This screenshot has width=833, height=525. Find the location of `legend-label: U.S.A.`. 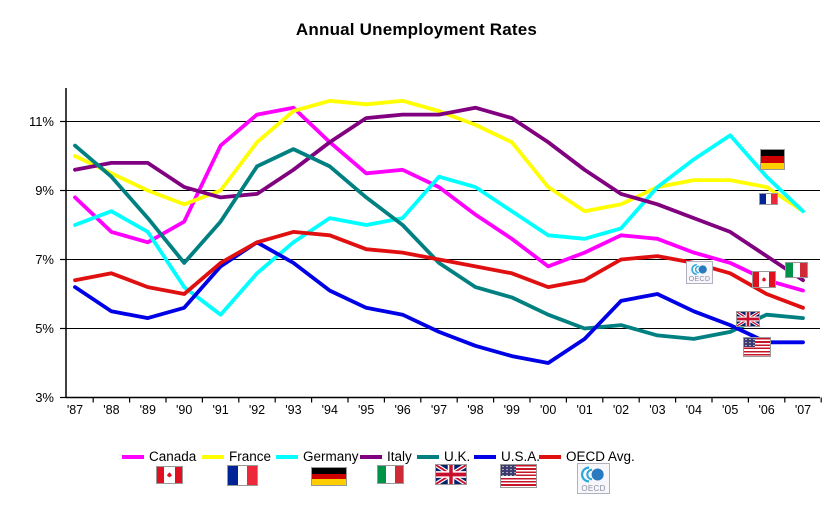

legend-label: U.S.A. is located at coordinates (521, 456).